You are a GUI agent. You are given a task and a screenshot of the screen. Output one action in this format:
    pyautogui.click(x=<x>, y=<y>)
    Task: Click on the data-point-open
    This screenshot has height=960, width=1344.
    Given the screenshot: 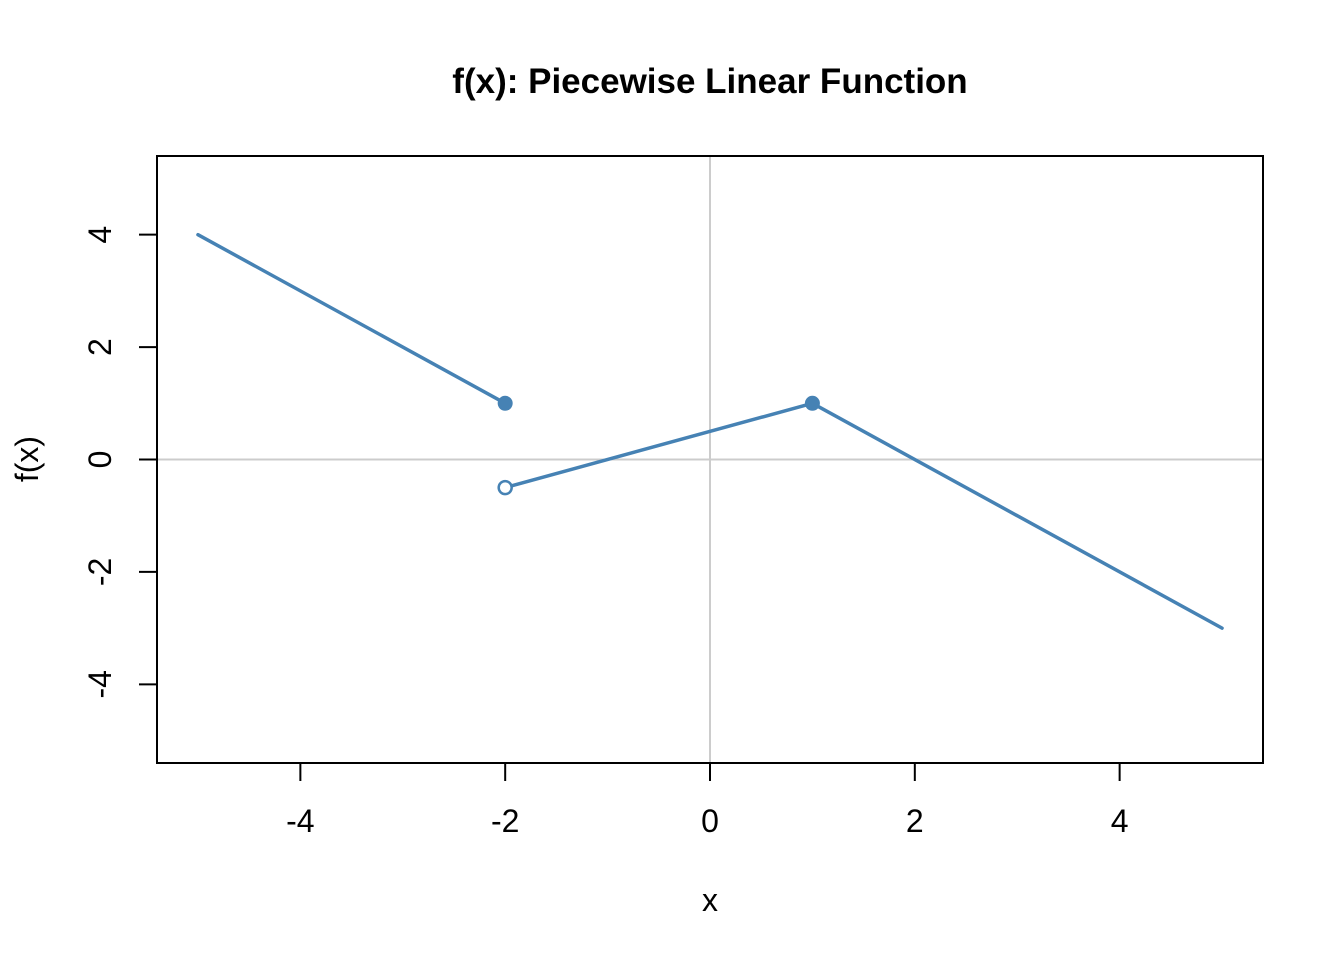 What is the action you would take?
    pyautogui.click(x=505, y=487)
    